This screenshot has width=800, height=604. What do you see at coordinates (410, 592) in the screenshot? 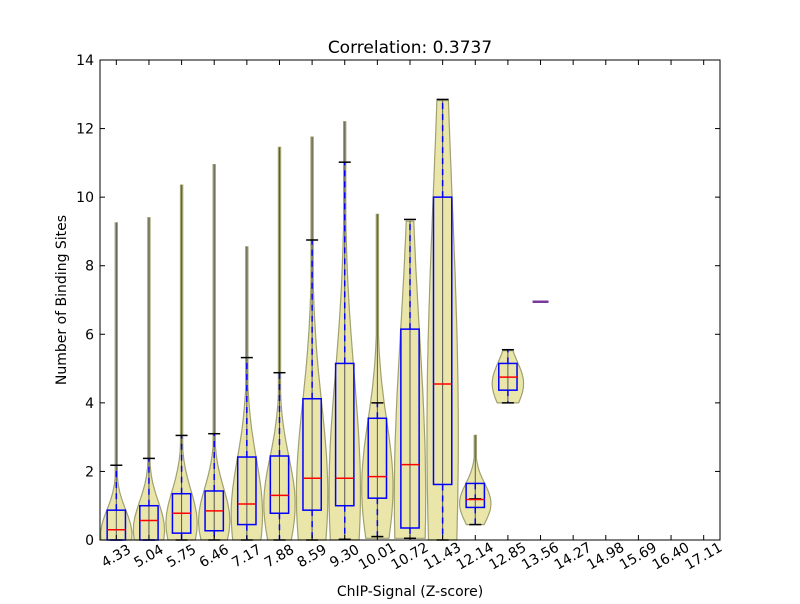
I see `x-axis-label: ChIP-Signal (Z-score)` at bounding box center [410, 592].